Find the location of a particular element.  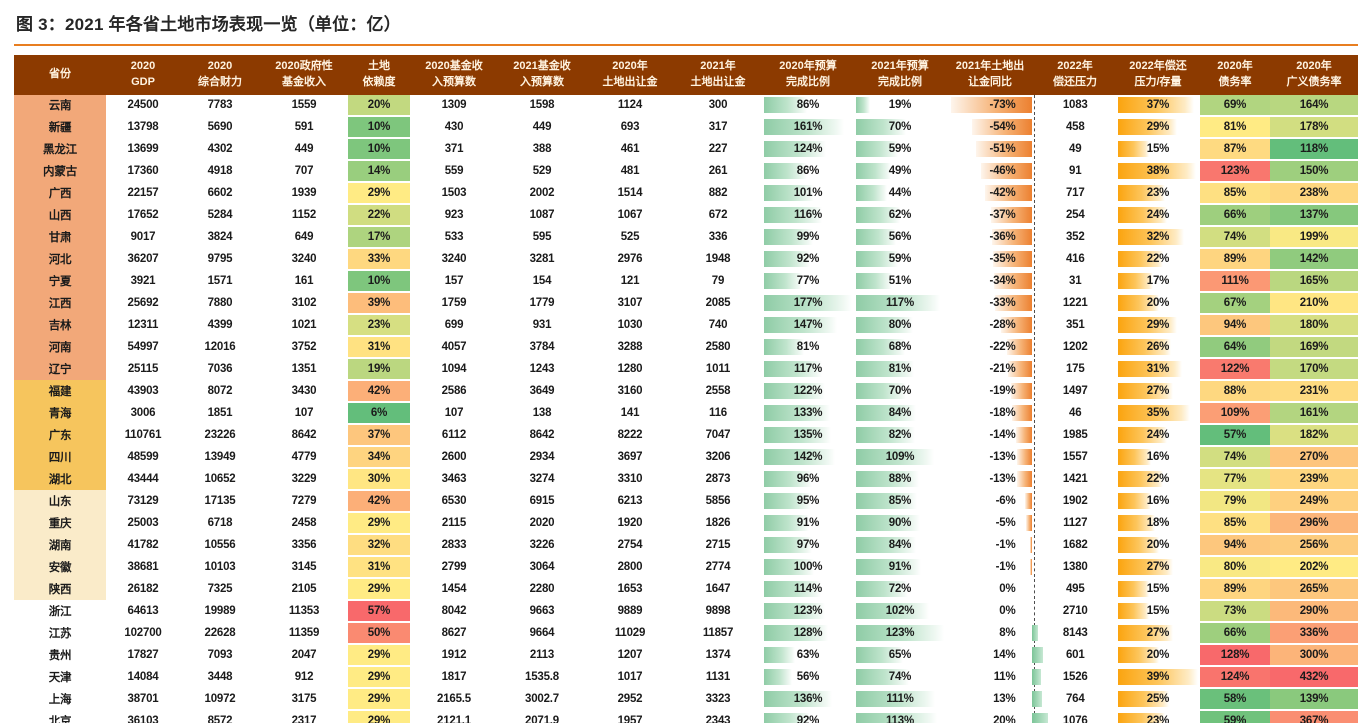

cell-strength2020: 10556 is located at coordinates (220, 544).